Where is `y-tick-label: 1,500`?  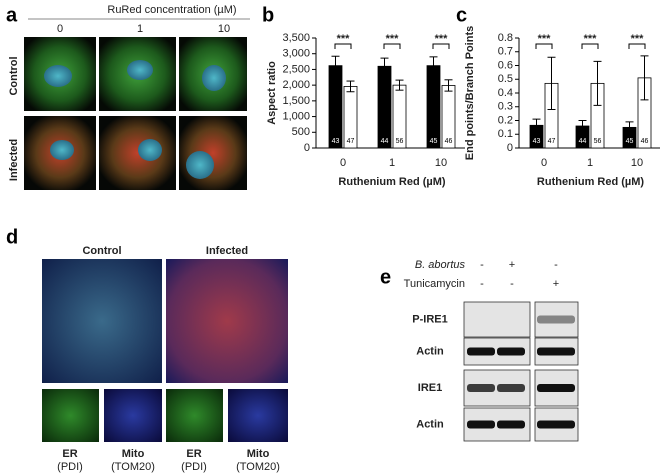
y-tick-label: 1,500 is located at coordinates (296, 101).